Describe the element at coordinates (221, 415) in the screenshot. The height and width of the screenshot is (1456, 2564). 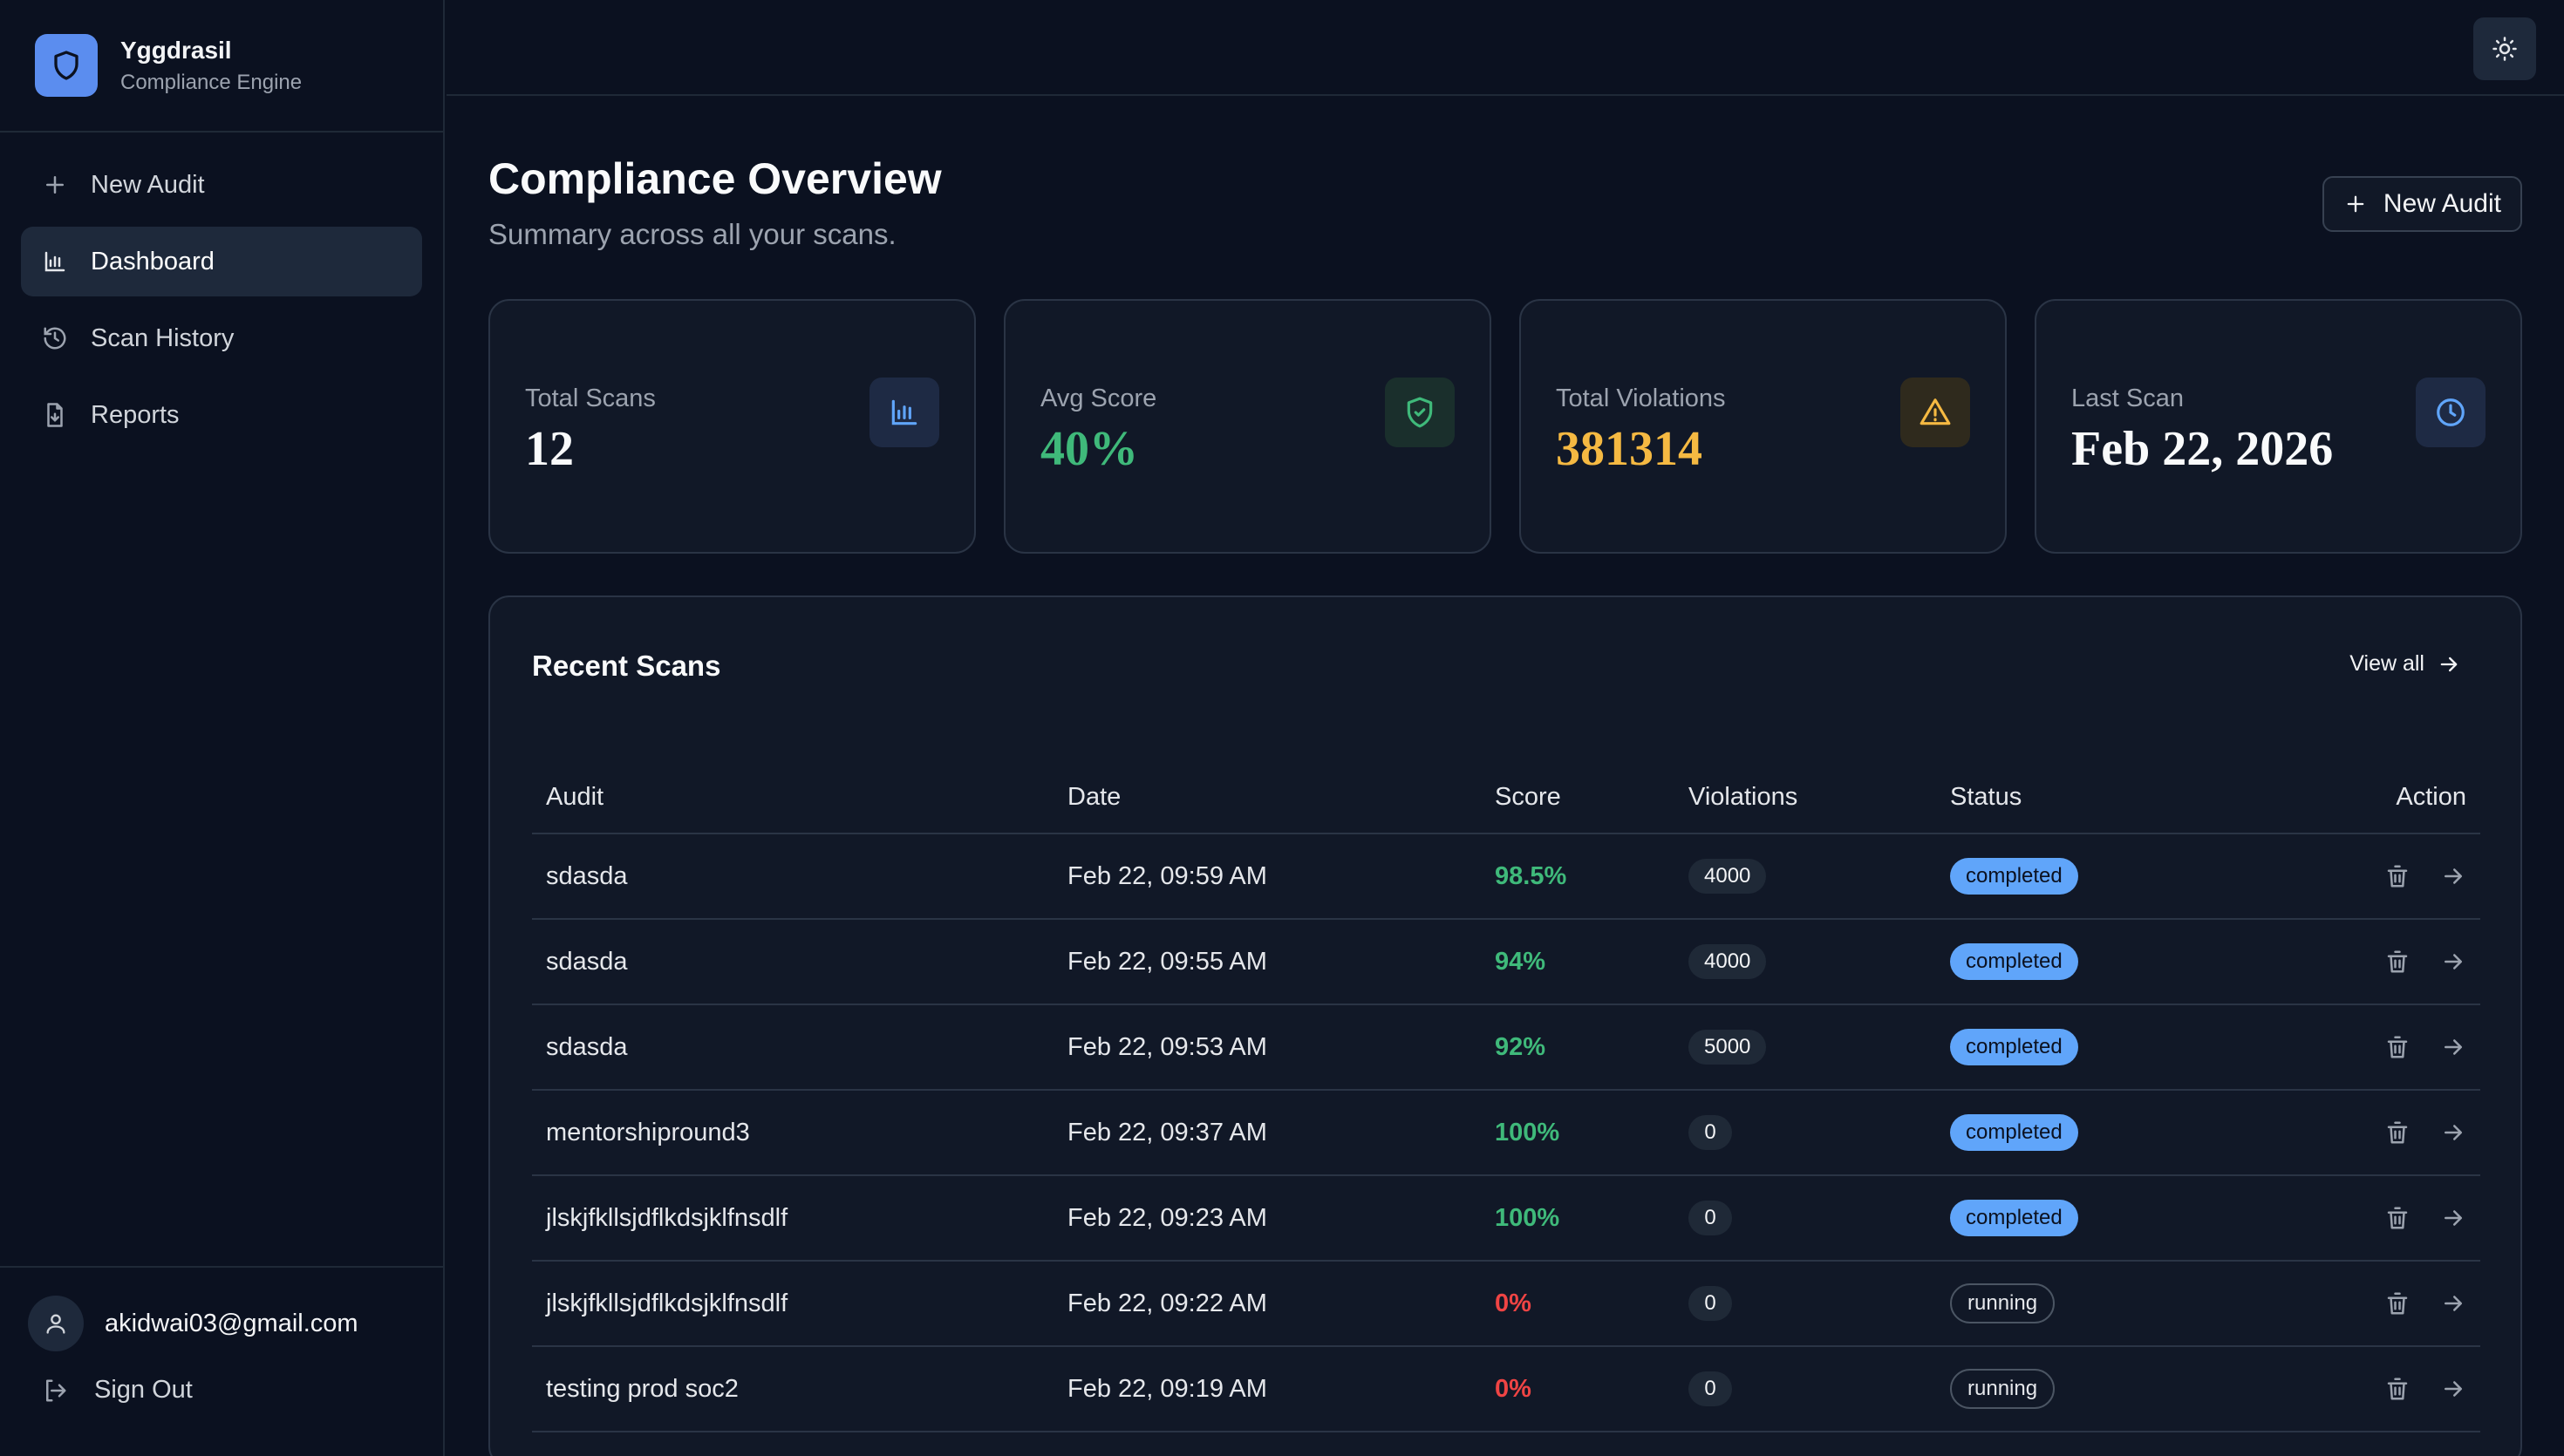
I see `sidebar-item-reports: Reports` at that location.